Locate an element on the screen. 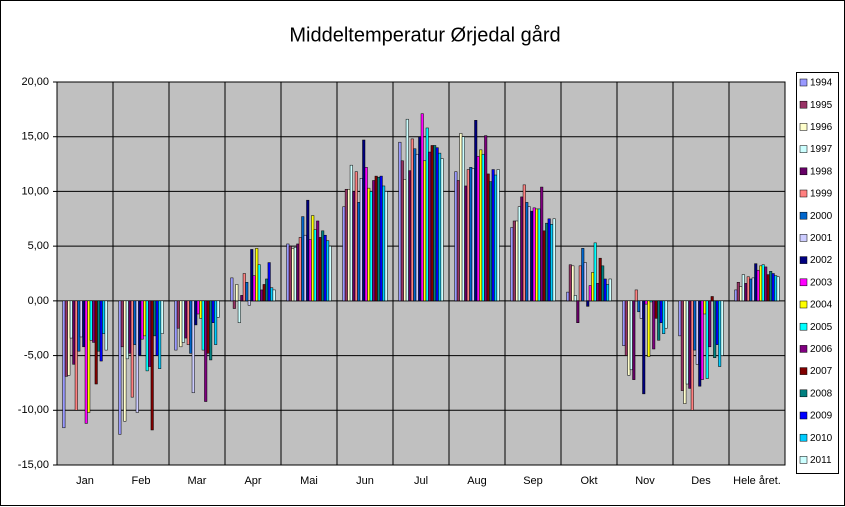 The width and height of the screenshot is (845, 507). y-tick-label: 15,00 is located at coordinates (35, 137).